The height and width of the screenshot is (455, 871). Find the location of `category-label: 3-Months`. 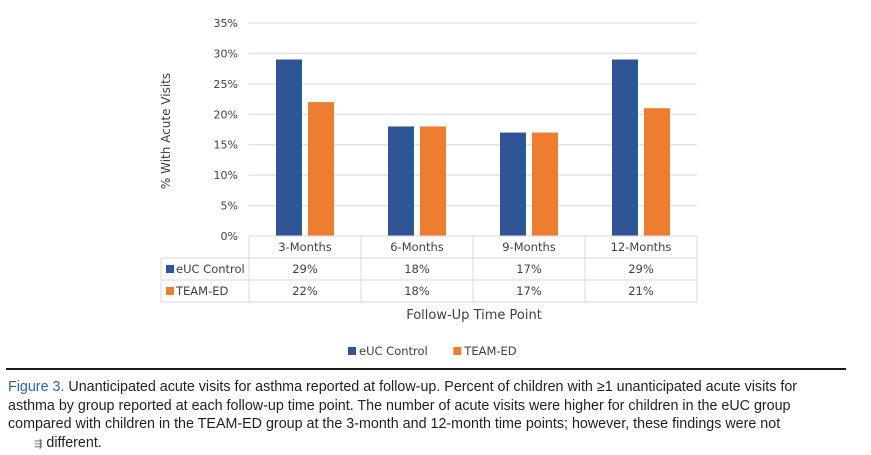

category-label: 3-Months is located at coordinates (305, 247).